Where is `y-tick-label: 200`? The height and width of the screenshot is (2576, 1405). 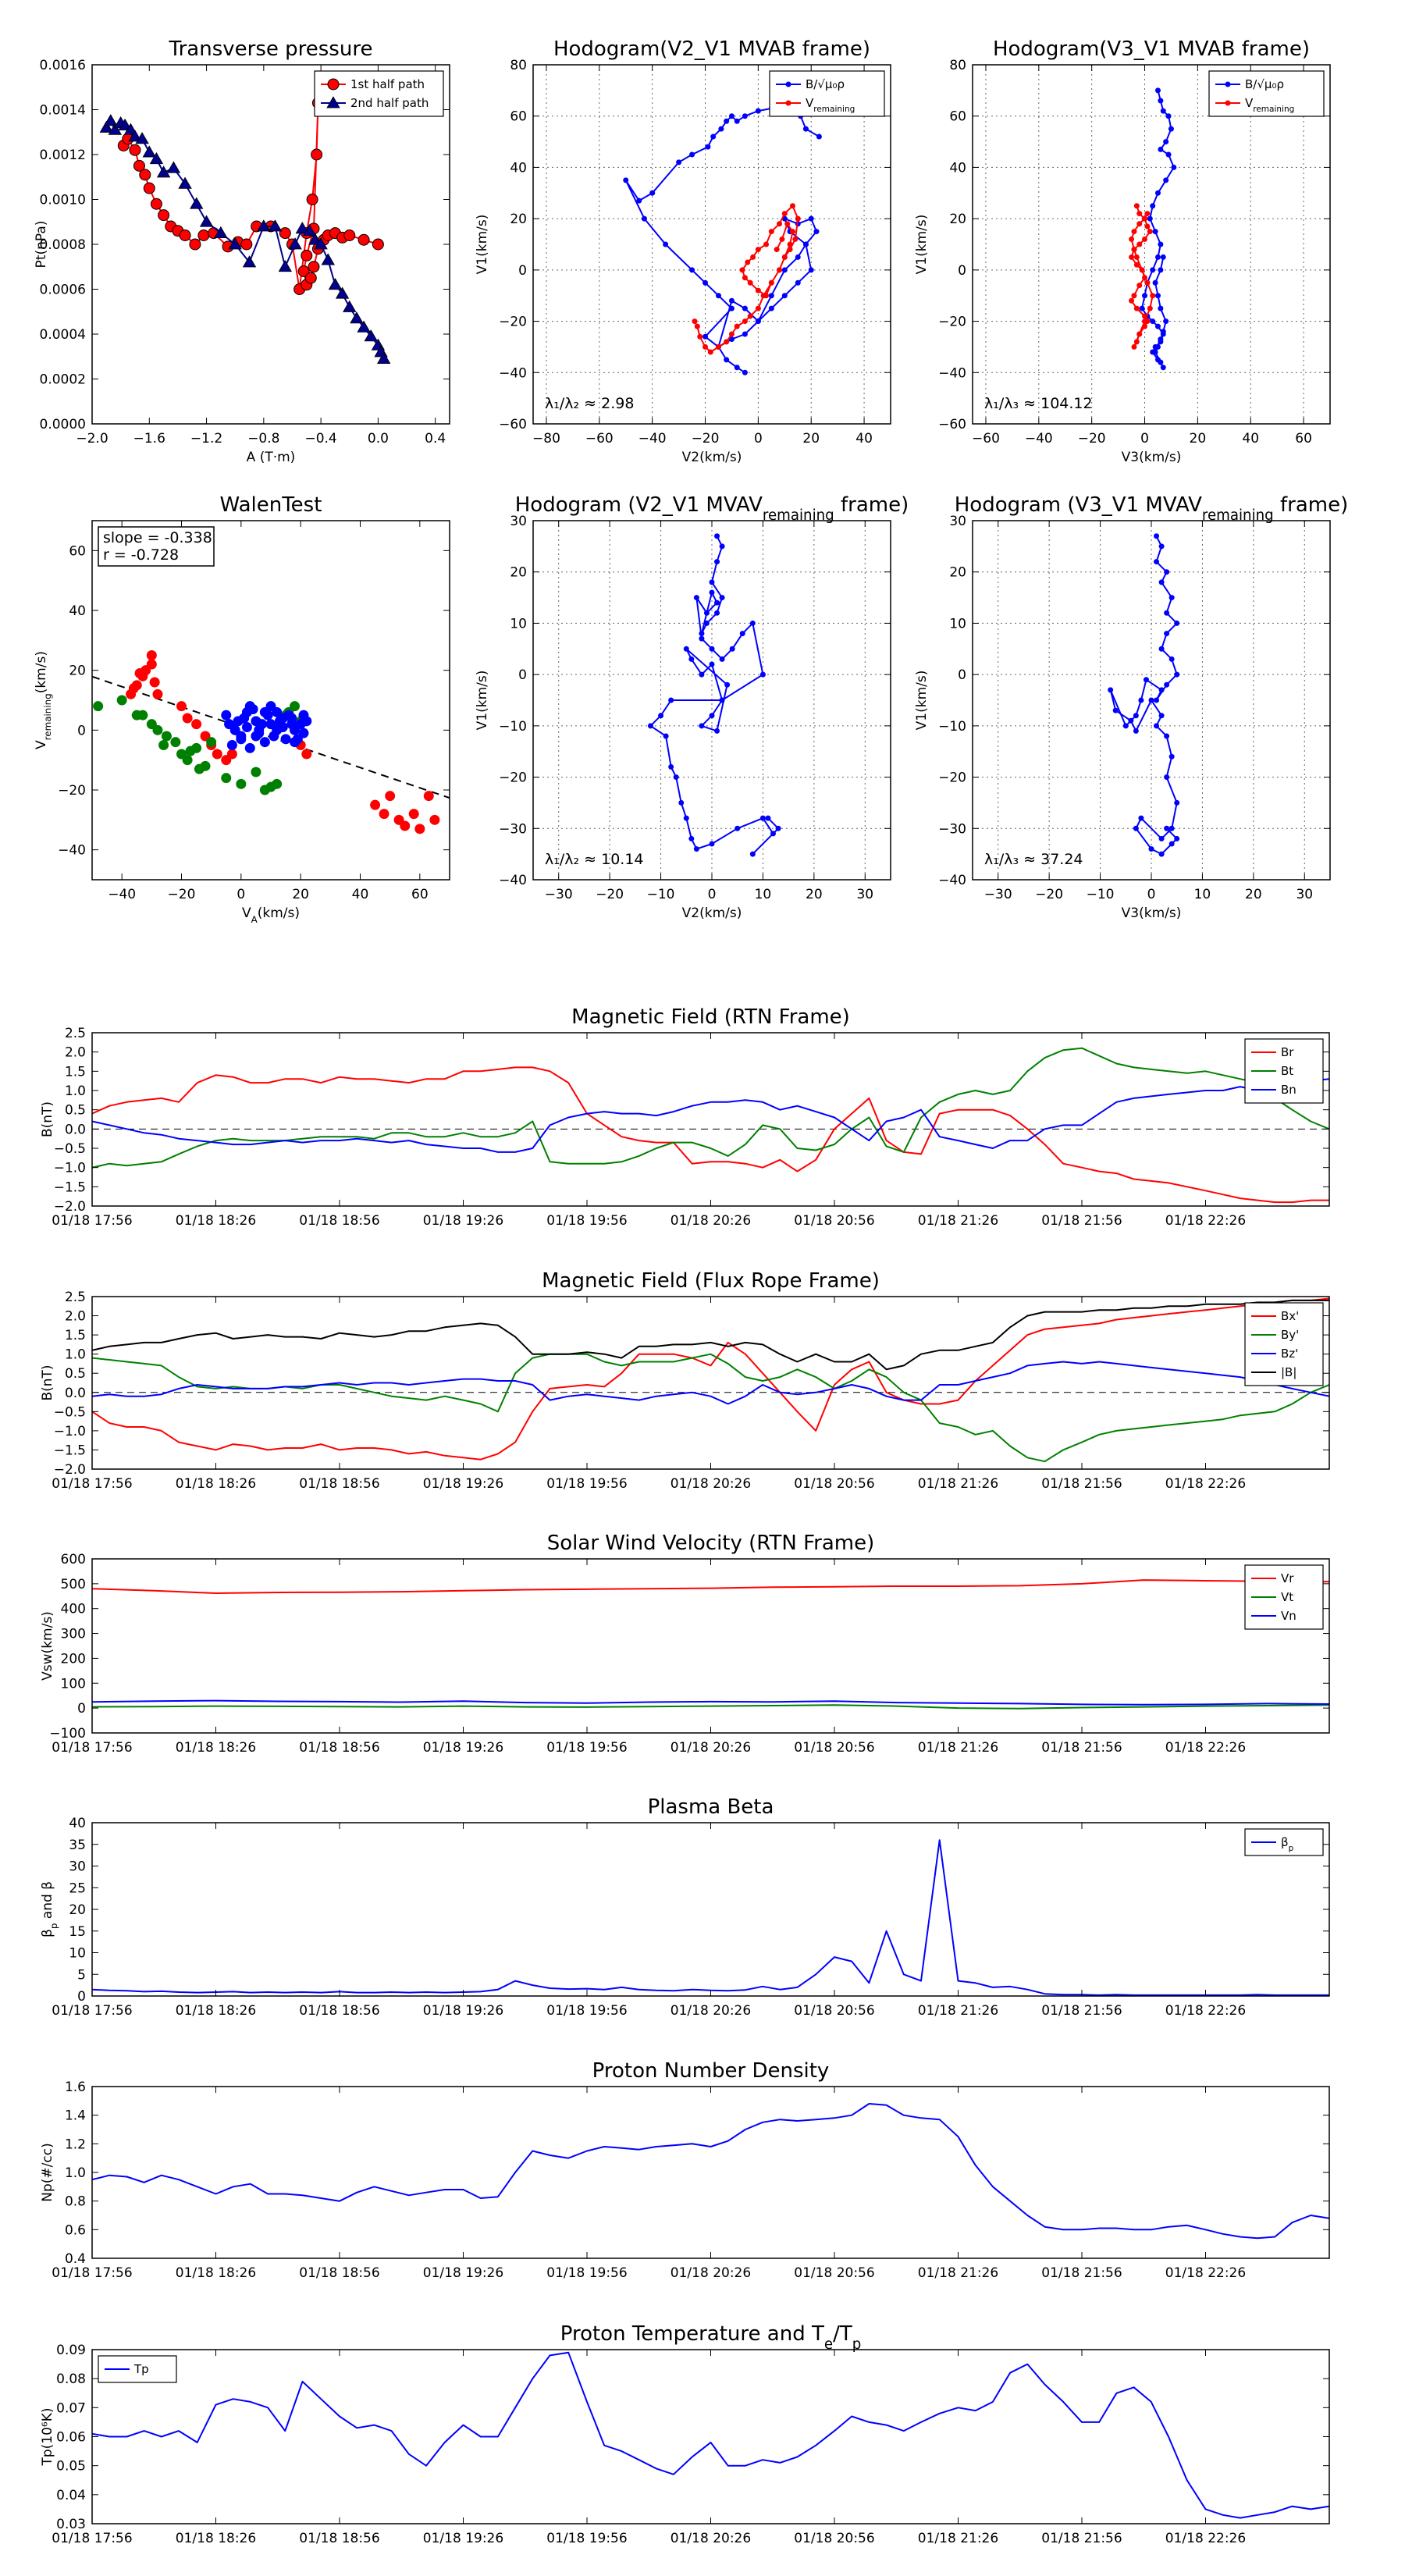 y-tick-label: 200 is located at coordinates (73, 1659).